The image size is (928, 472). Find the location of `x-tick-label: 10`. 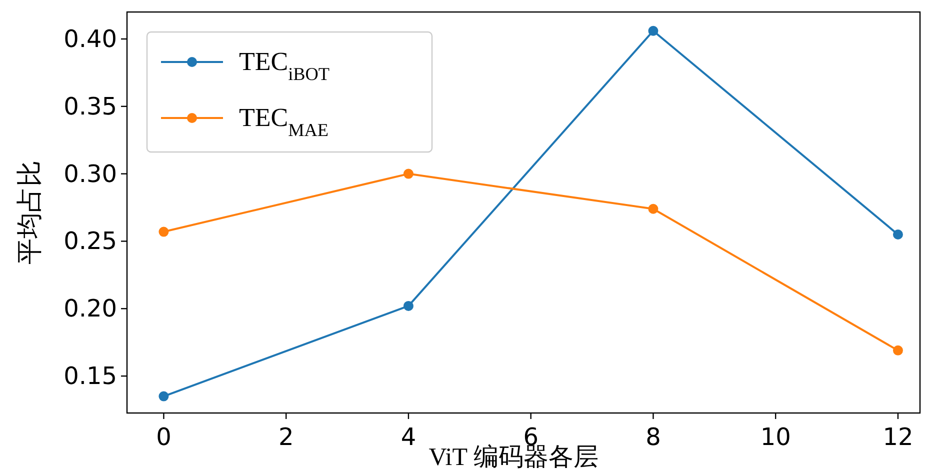

x-tick-label: 10 is located at coordinates (775, 437).